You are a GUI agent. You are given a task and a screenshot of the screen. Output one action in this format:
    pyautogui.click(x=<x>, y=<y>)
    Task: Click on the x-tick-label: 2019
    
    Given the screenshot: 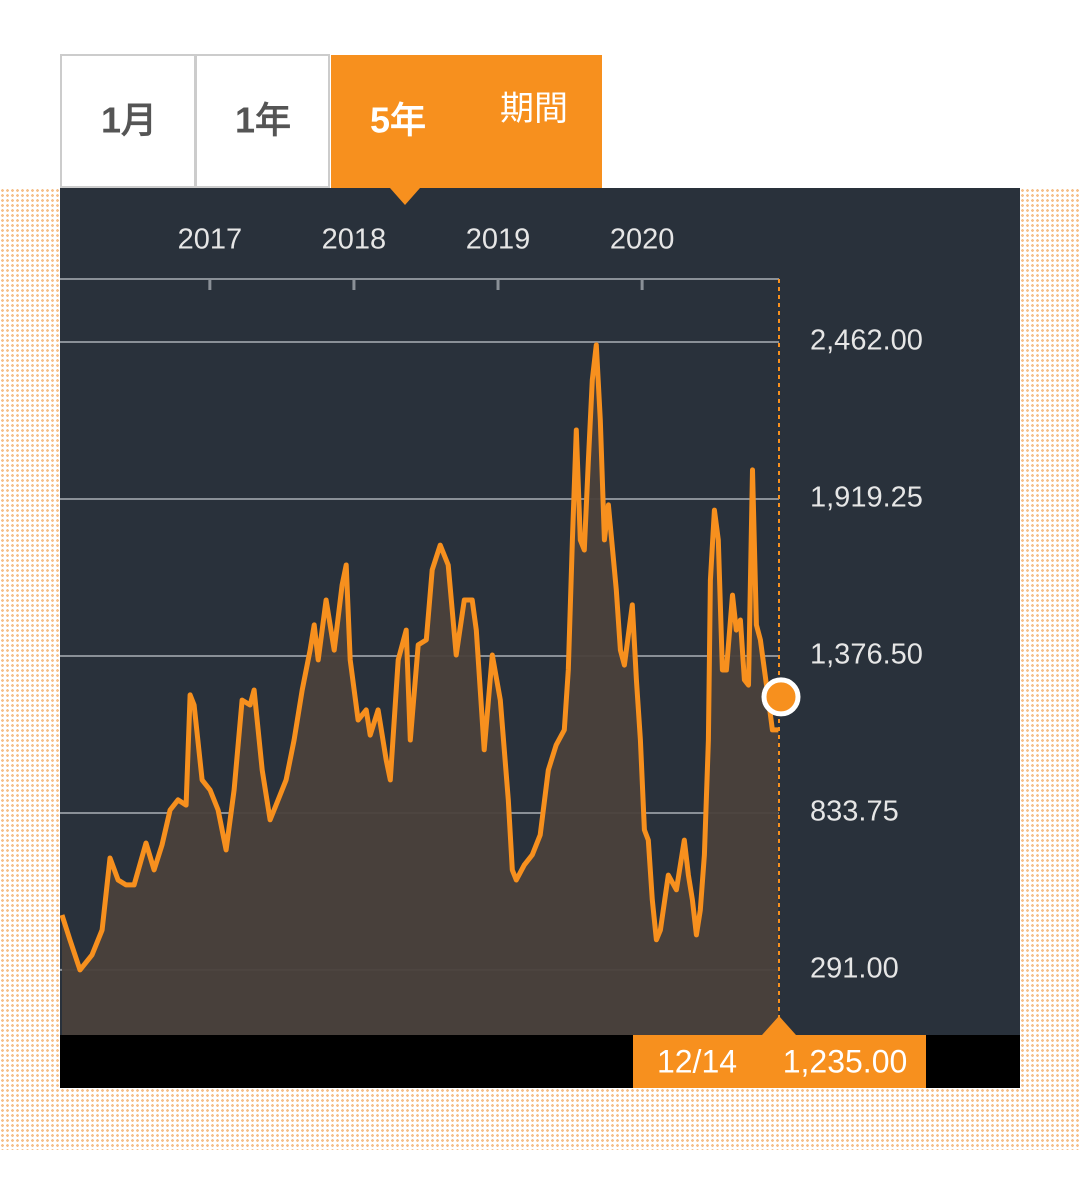 What is the action you would take?
    pyautogui.click(x=498, y=240)
    